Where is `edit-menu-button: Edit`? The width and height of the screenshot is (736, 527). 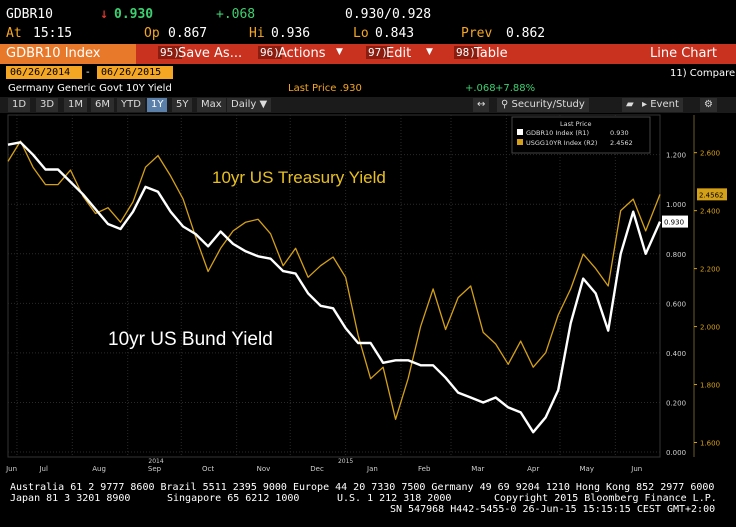 edit-menu-button: Edit is located at coordinates (399, 53).